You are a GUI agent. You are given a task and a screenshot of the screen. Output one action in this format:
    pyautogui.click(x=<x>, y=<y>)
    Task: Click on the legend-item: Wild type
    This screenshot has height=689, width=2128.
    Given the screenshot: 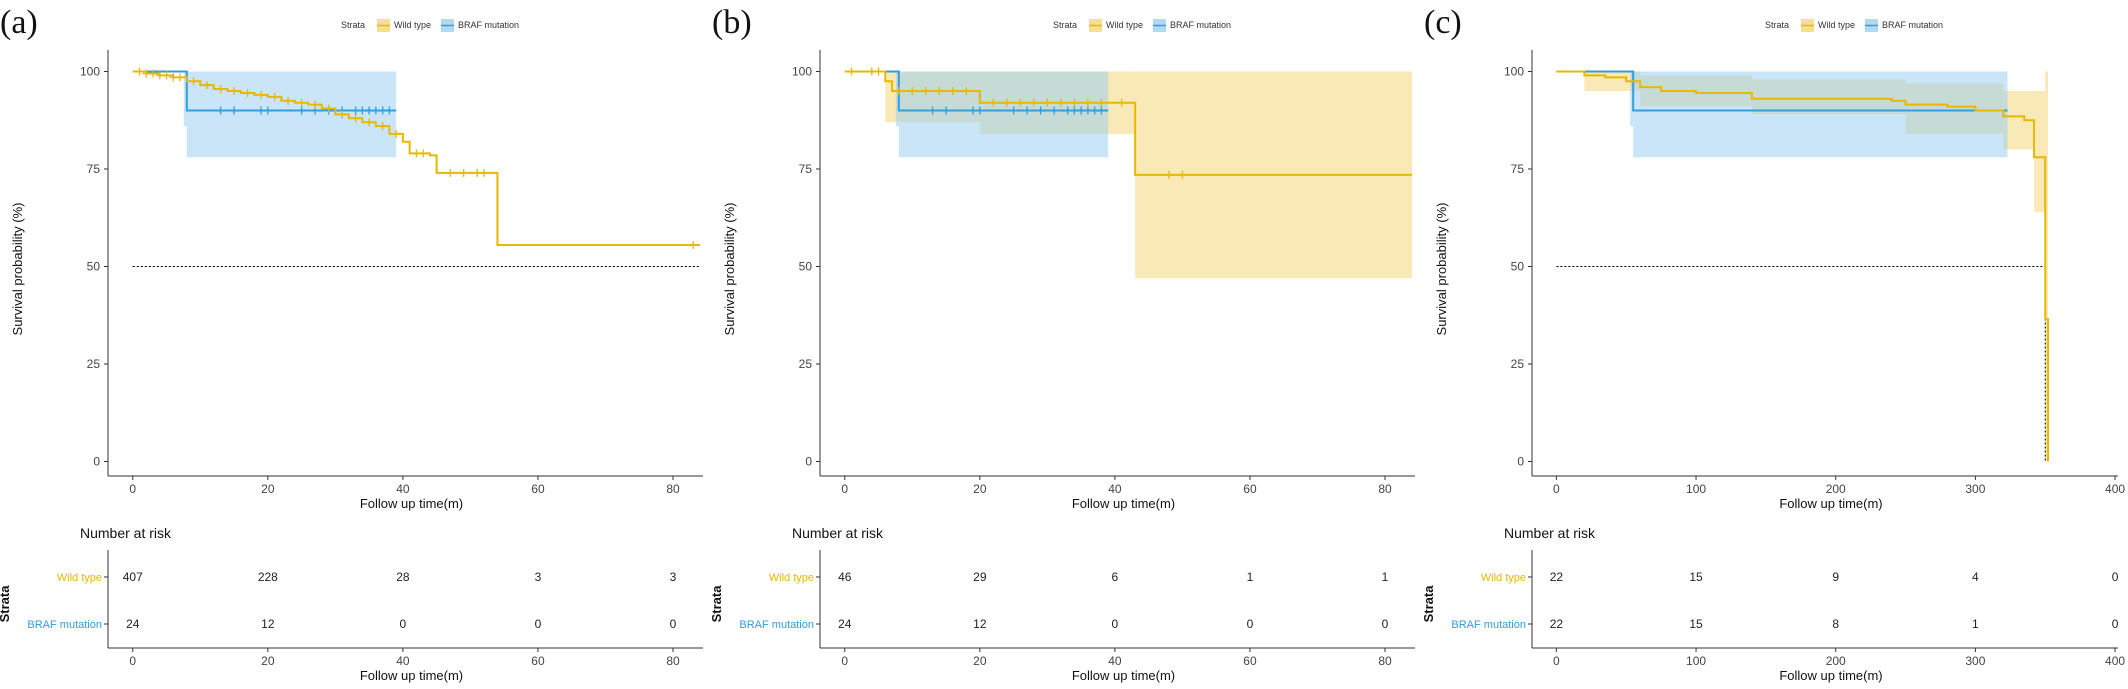 What is the action you would take?
    pyautogui.click(x=1836, y=25)
    